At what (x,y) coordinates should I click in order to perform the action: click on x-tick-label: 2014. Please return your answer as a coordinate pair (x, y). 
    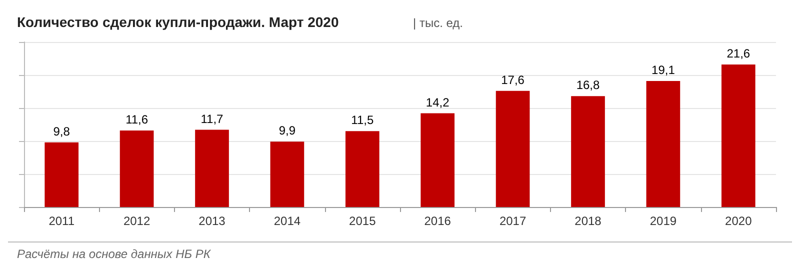
    Looking at the image, I should click on (287, 221).